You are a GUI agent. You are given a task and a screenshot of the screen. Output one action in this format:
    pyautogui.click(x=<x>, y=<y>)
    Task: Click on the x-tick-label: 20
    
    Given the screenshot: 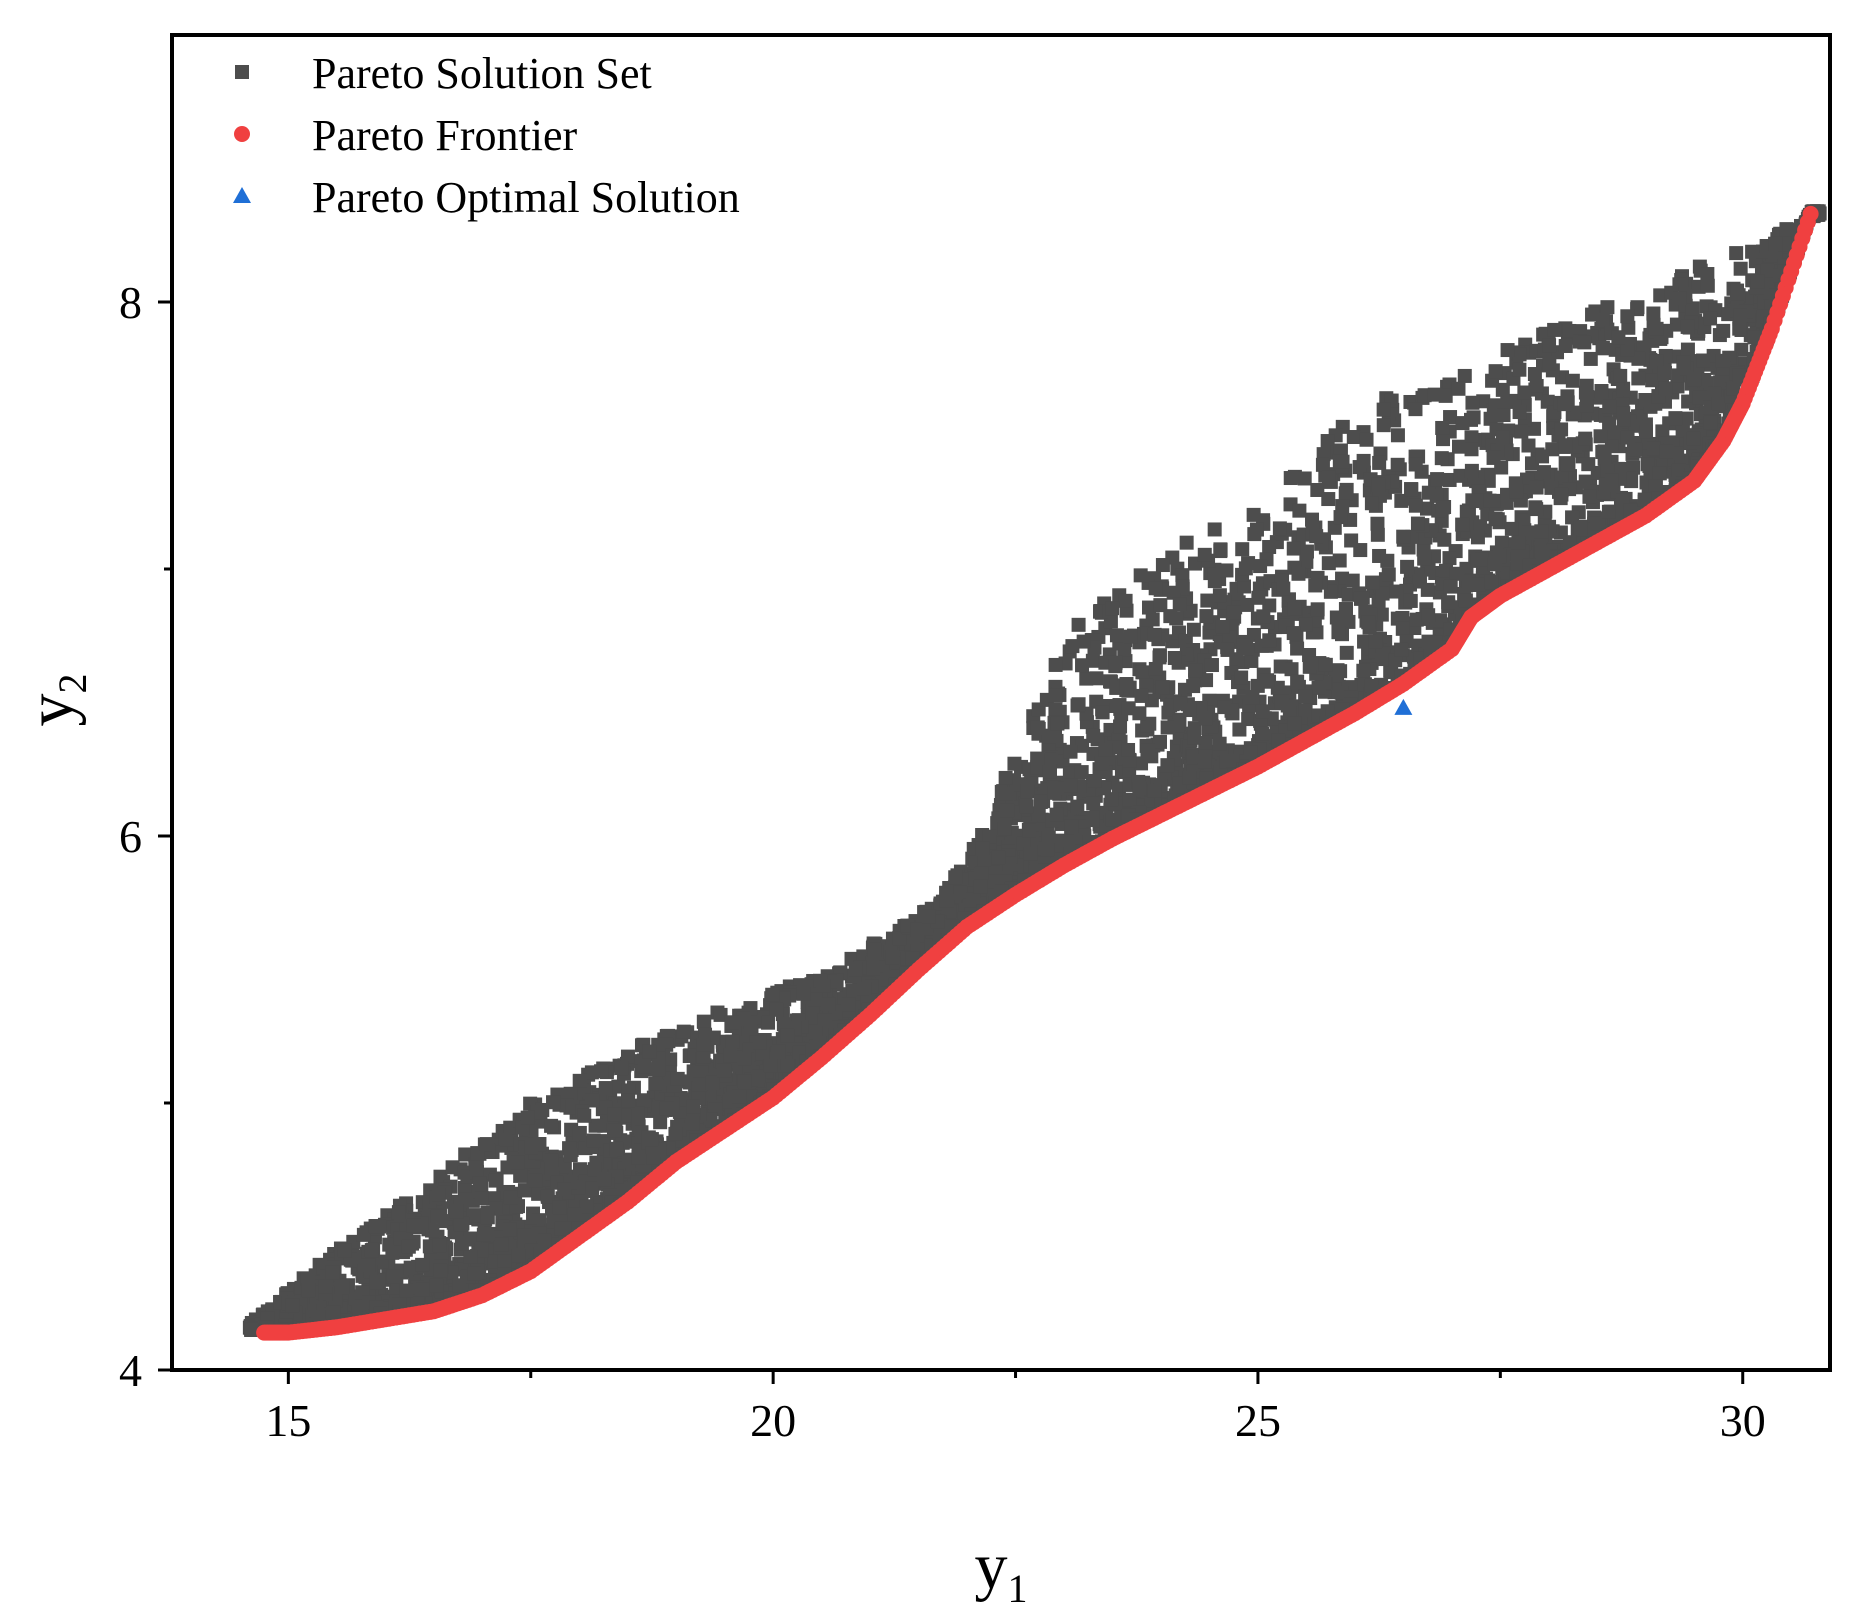 What is the action you would take?
    pyautogui.click(x=773, y=1420)
    